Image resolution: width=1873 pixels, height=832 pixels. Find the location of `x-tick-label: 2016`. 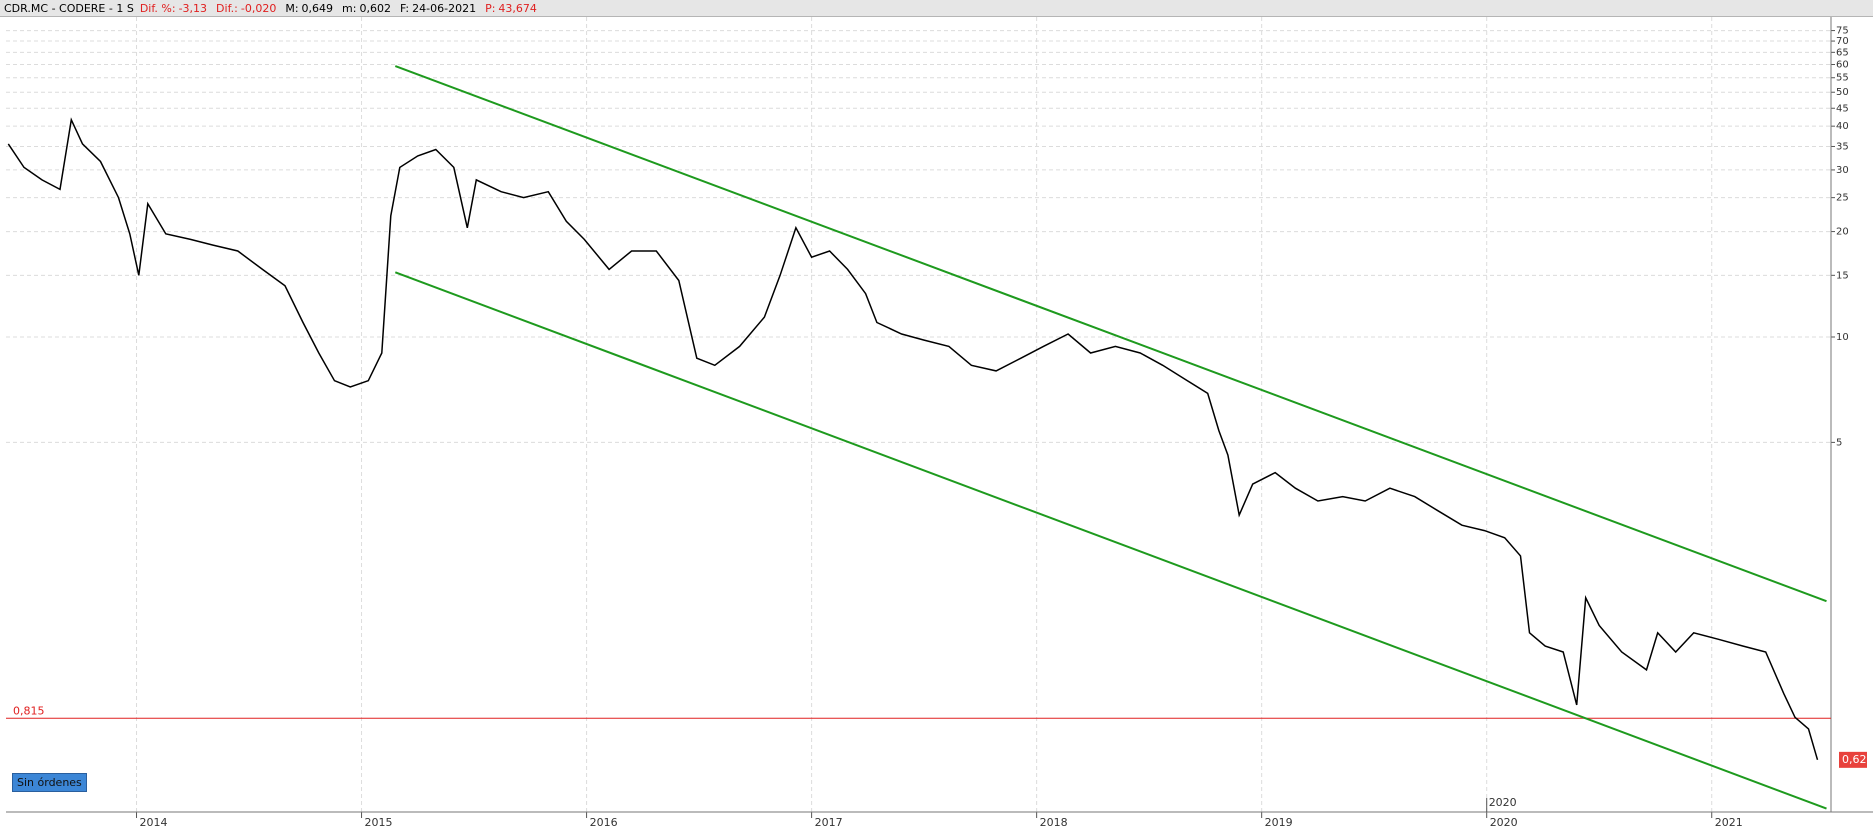

x-tick-label: 2016 is located at coordinates (604, 822).